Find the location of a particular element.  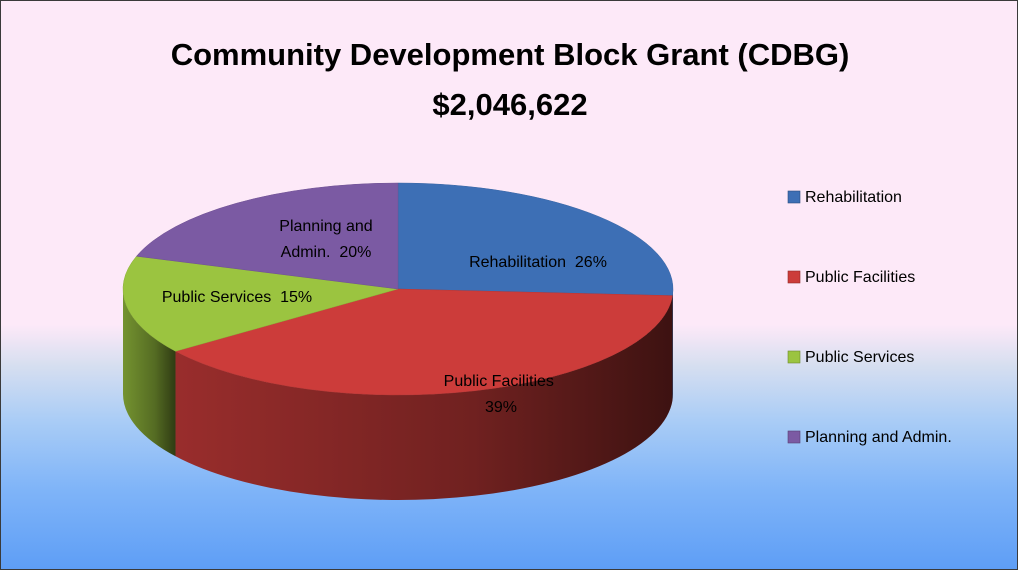

chart-title: Community Development Block Grant (CDBG) is located at coordinates (510, 54).